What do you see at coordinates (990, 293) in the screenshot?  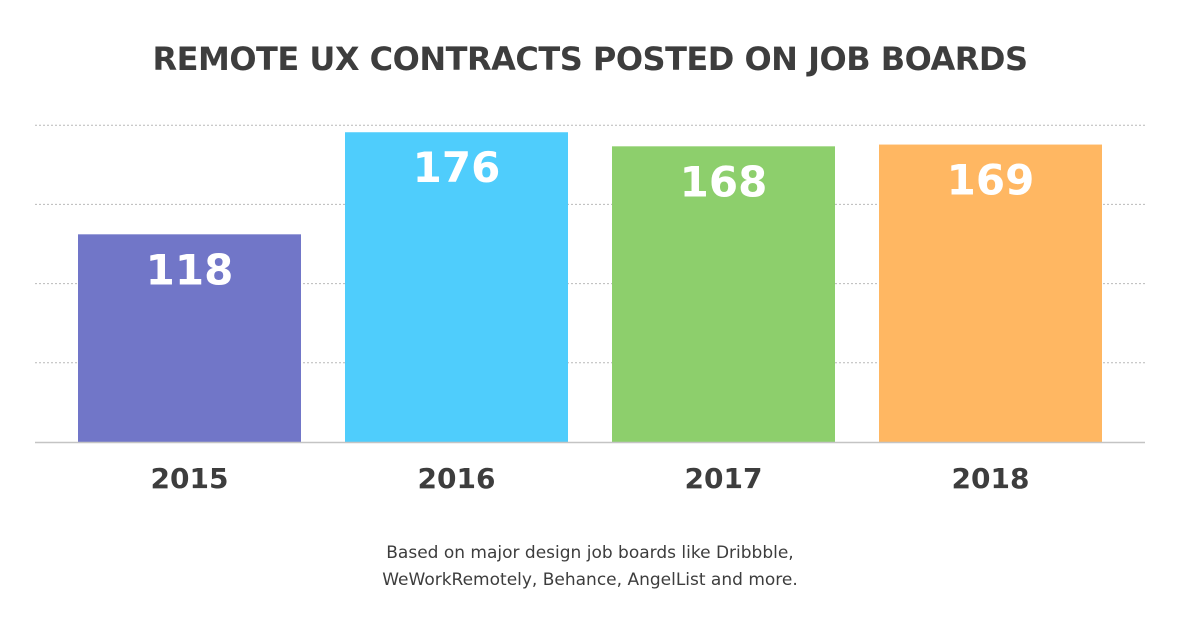 I see `bar-2018` at bounding box center [990, 293].